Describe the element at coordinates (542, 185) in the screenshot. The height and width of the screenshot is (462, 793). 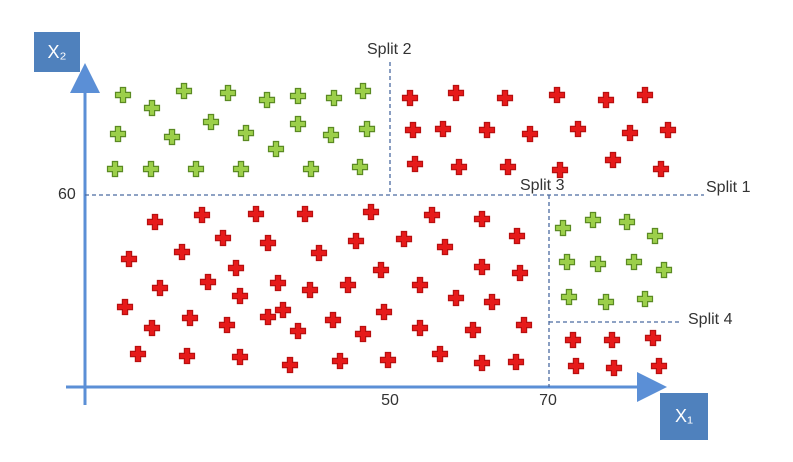
I see `split-label: Split 3` at that location.